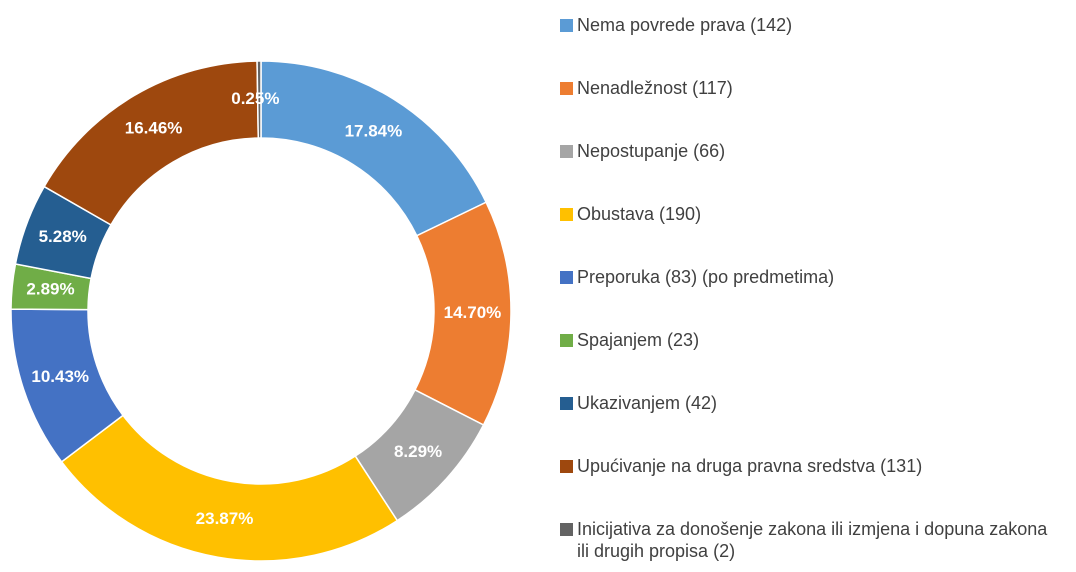  Describe the element at coordinates (810, 360) in the screenshot. I see `legend-item: Spajanjem (23)` at that location.